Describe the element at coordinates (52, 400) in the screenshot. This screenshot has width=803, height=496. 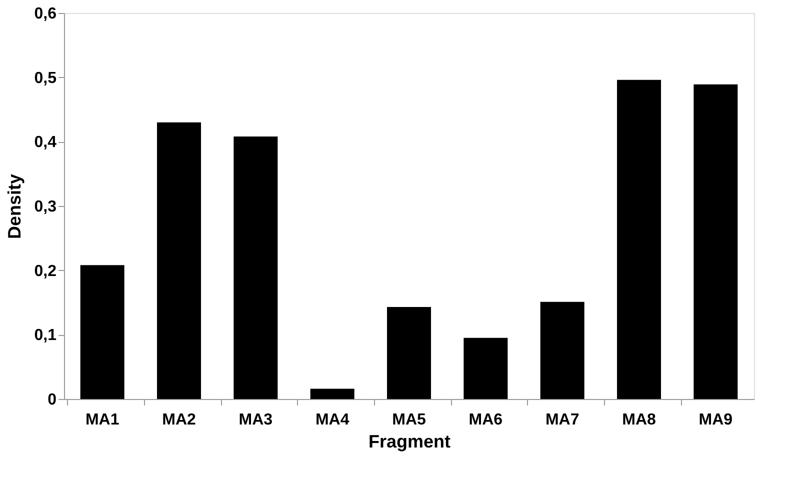
I see `y-tick-label: 0` at that location.